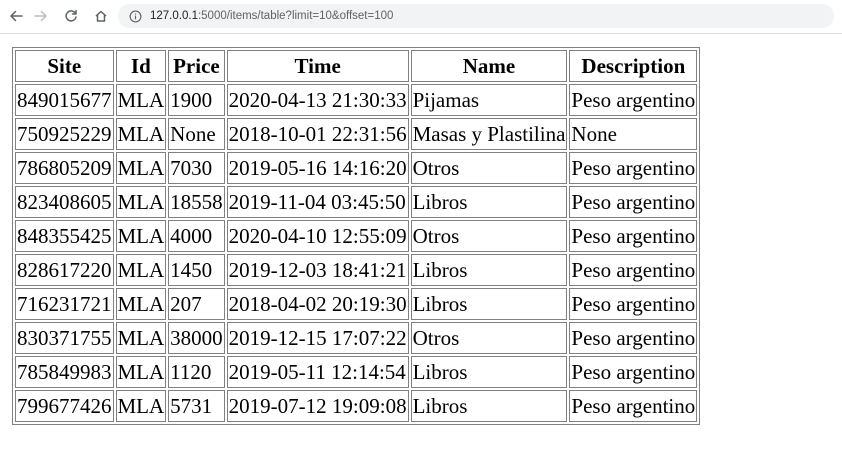  Describe the element at coordinates (317, 66) in the screenshot. I see `column-header-time: Time` at that location.